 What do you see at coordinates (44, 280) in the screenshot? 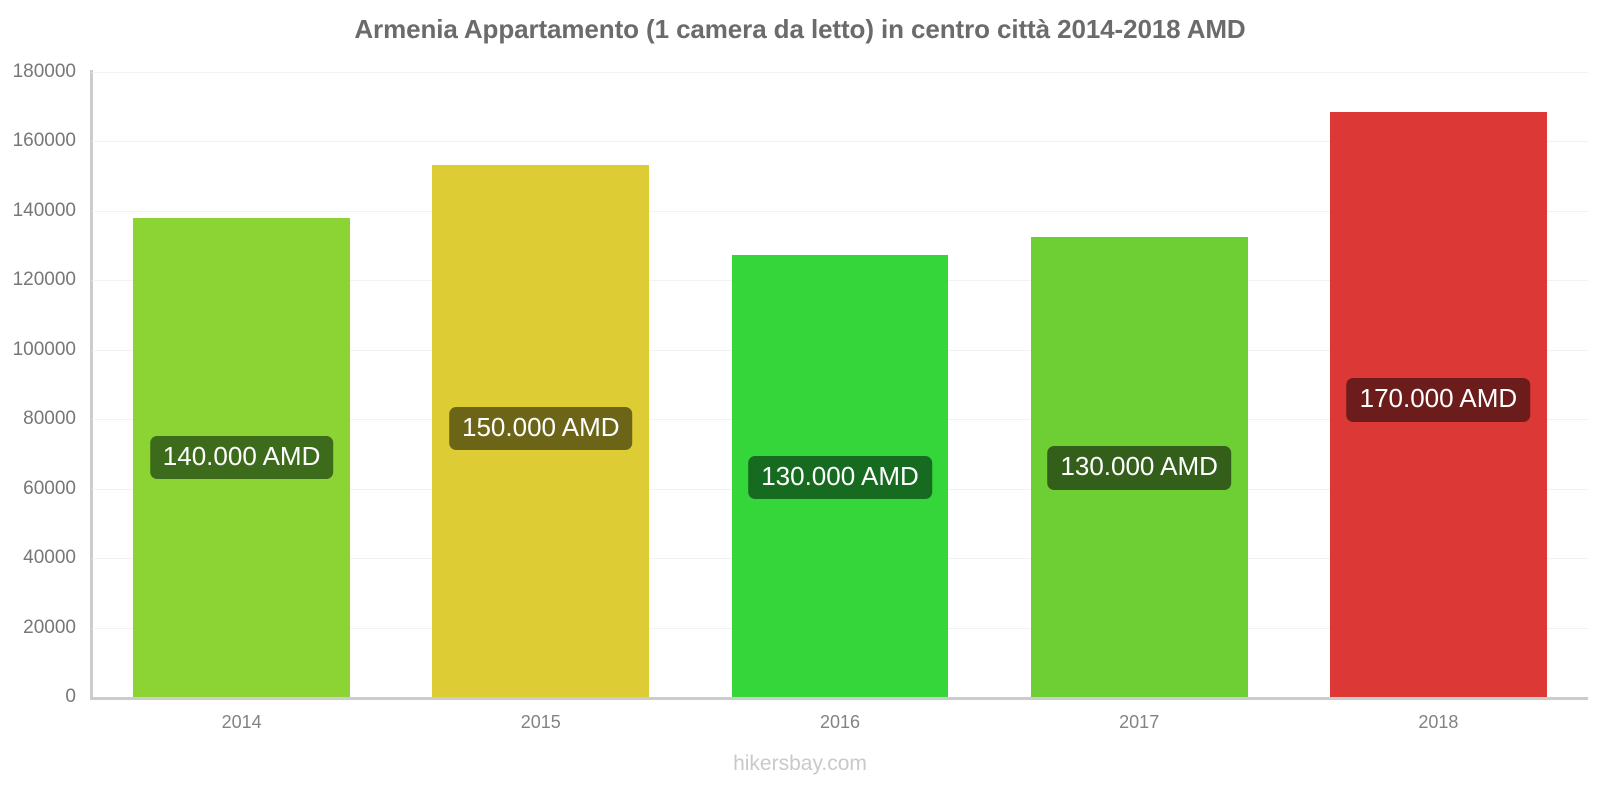
I see `y-axis-tick-label: 120000` at bounding box center [44, 280].